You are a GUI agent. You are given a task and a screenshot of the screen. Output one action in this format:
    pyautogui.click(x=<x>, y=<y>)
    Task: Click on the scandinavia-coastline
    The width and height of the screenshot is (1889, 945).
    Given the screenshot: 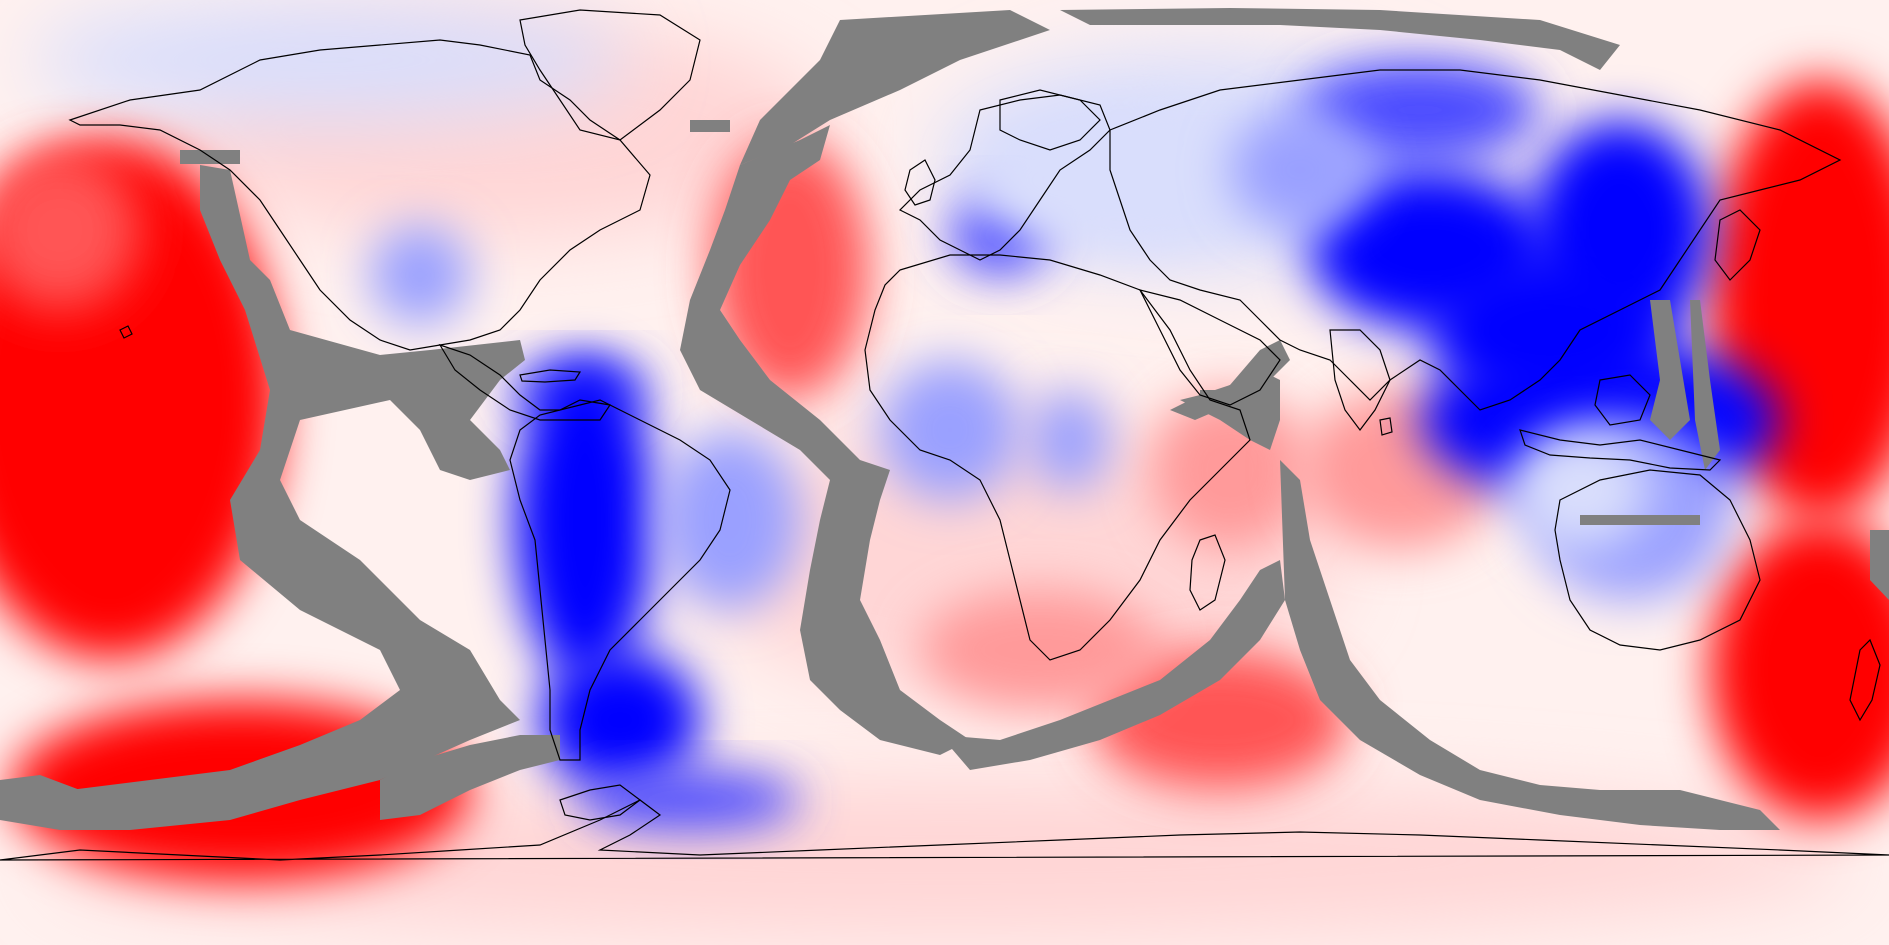 What is the action you would take?
    pyautogui.click(x=1050, y=120)
    